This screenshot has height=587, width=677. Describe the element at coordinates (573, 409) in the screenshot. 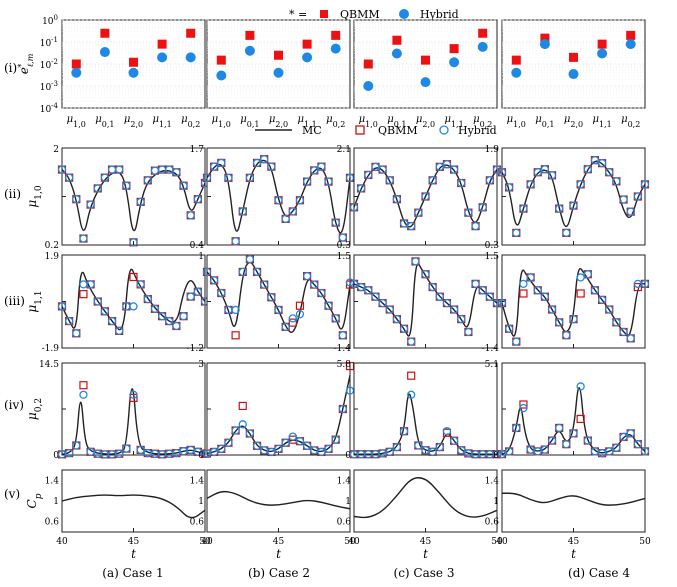

I see `moment-axes-box` at that location.